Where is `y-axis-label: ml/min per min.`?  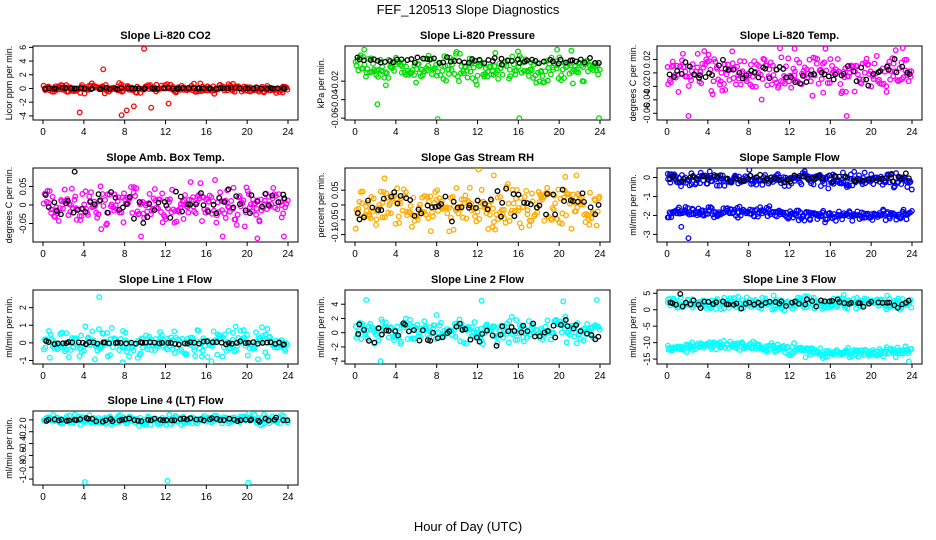
y-axis-label: ml/min per min. is located at coordinates (633, 205).